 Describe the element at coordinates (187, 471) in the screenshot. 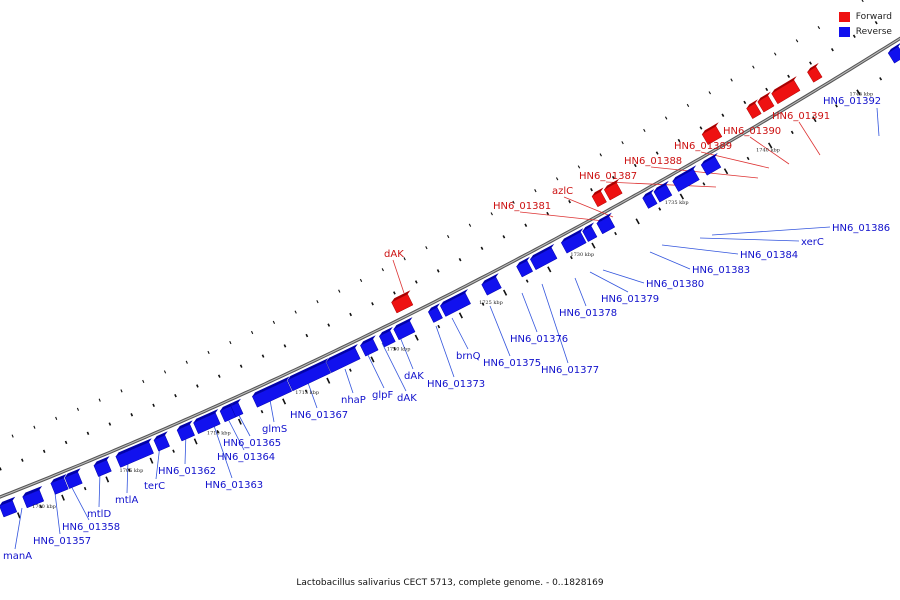

I see `reverse-gene-label: HN6_01362` at that location.